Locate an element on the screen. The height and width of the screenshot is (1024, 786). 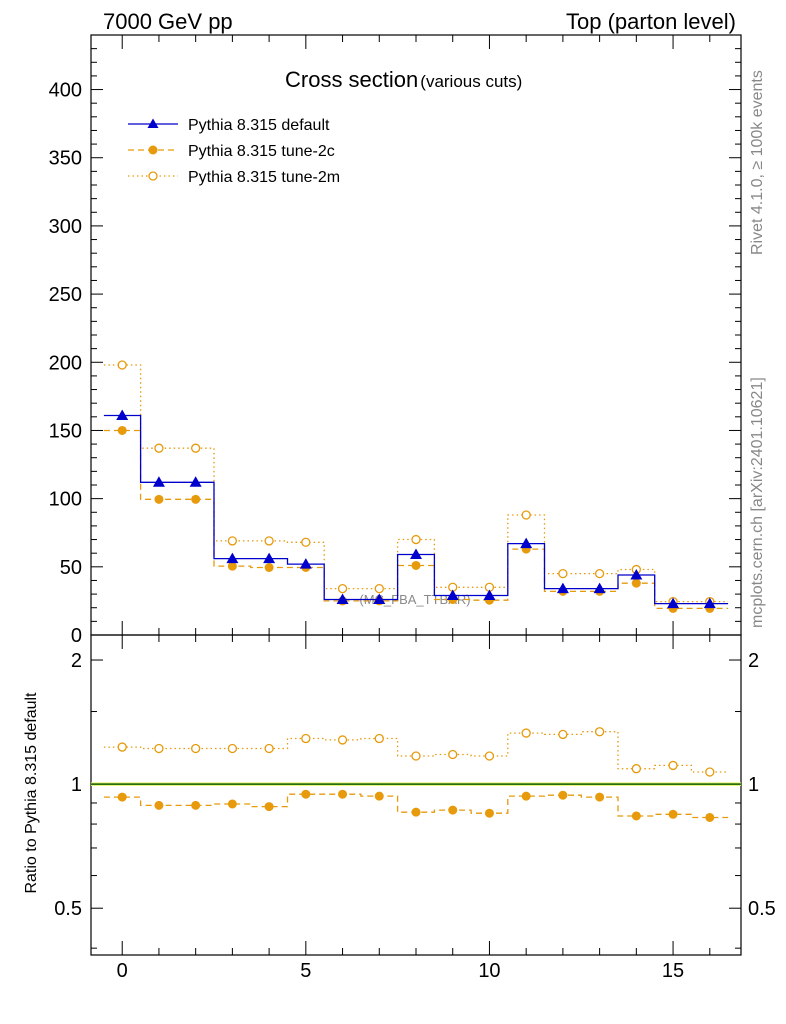
legend-entry-default: Pythia 8.315 default is located at coordinates (229, 125).